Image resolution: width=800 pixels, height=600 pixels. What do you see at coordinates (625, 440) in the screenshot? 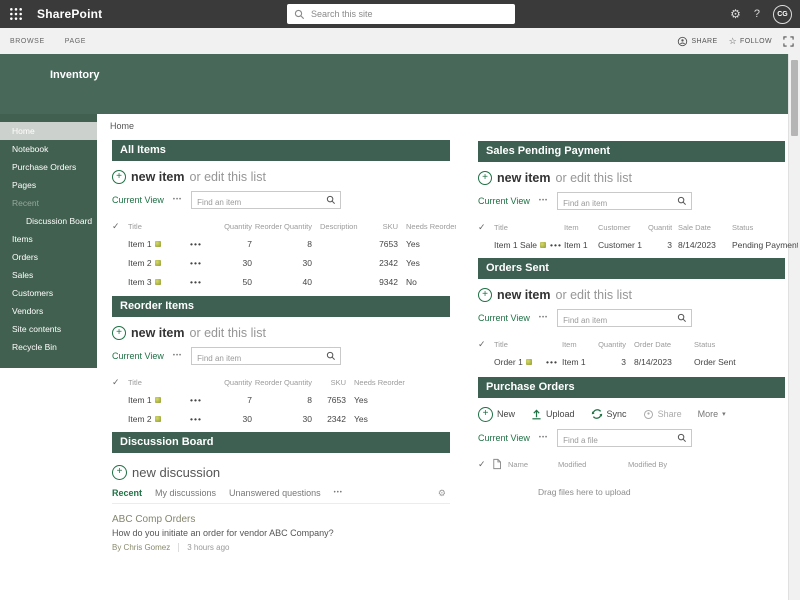
I see `find-file-input` at bounding box center [625, 440].